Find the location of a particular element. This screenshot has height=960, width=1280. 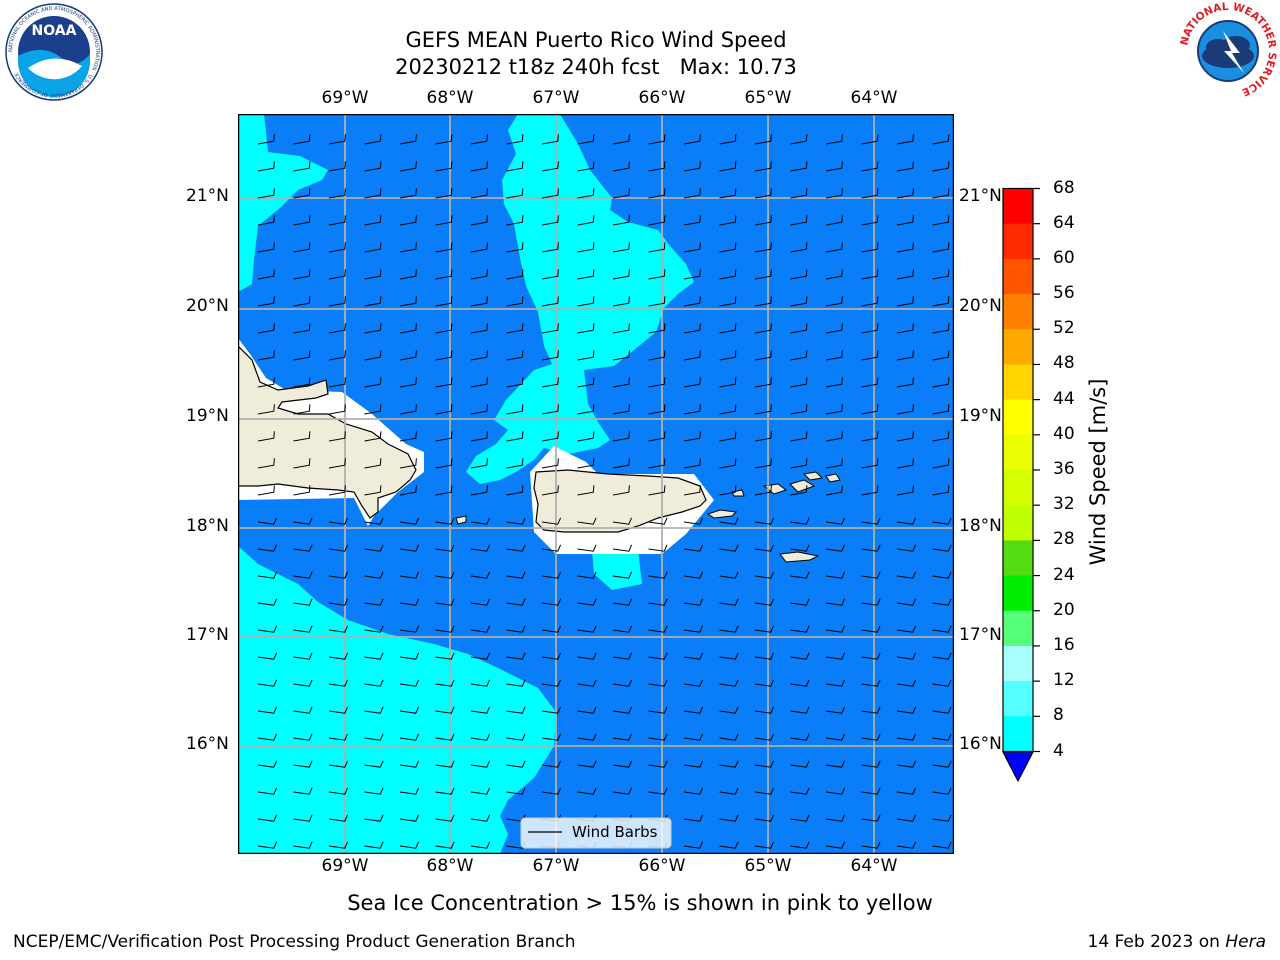

lat-label-left-21n: 21°N is located at coordinates (207, 196).